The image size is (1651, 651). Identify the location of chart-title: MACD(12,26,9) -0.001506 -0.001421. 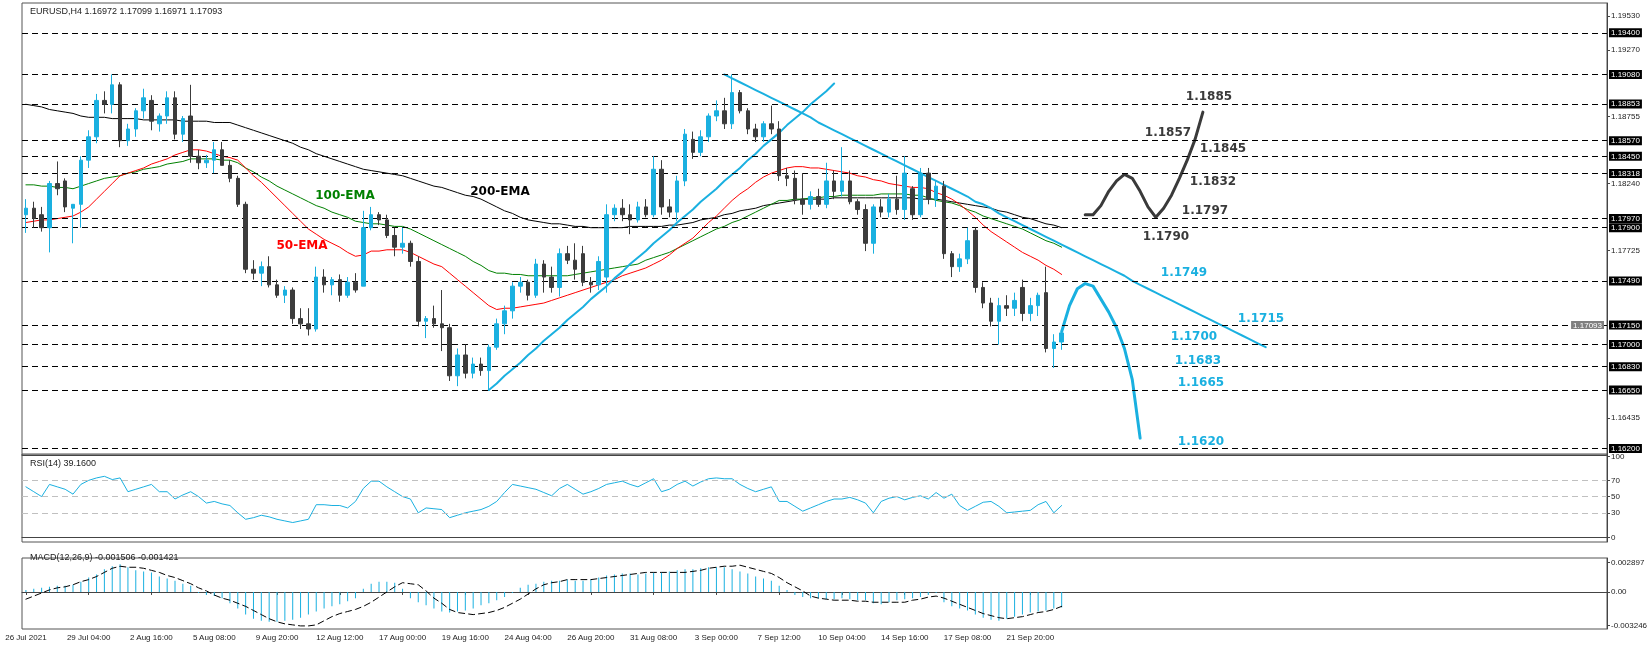
(104, 556).